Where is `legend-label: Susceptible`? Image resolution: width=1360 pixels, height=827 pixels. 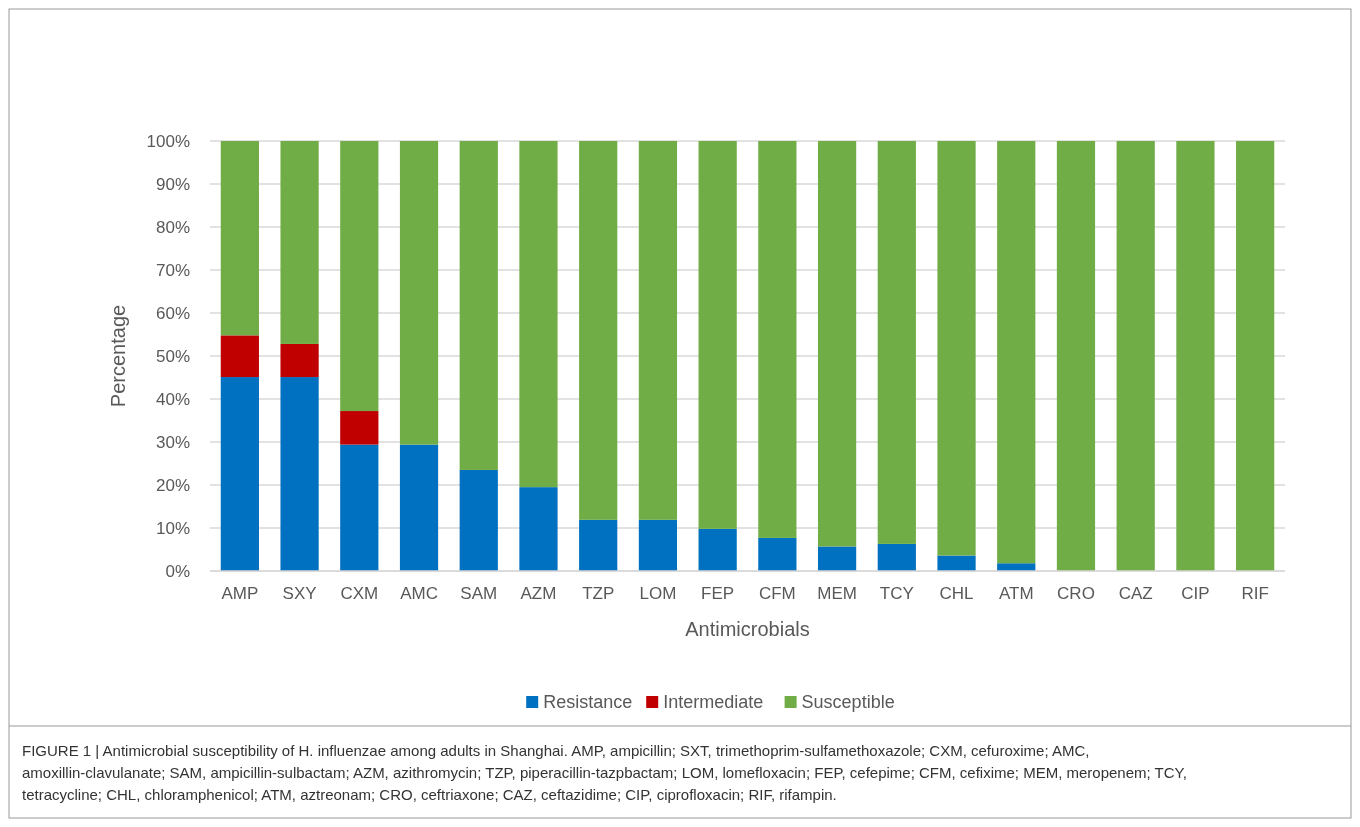 legend-label: Susceptible is located at coordinates (848, 702).